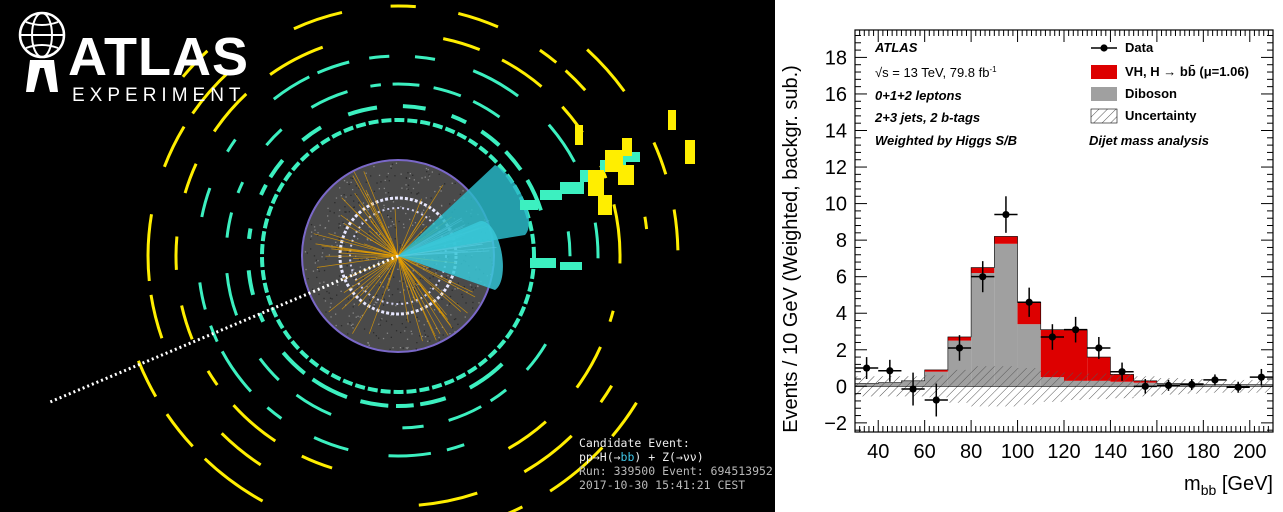  I want to click on x-axis-label-unit: [GeV], so click(1244, 484).